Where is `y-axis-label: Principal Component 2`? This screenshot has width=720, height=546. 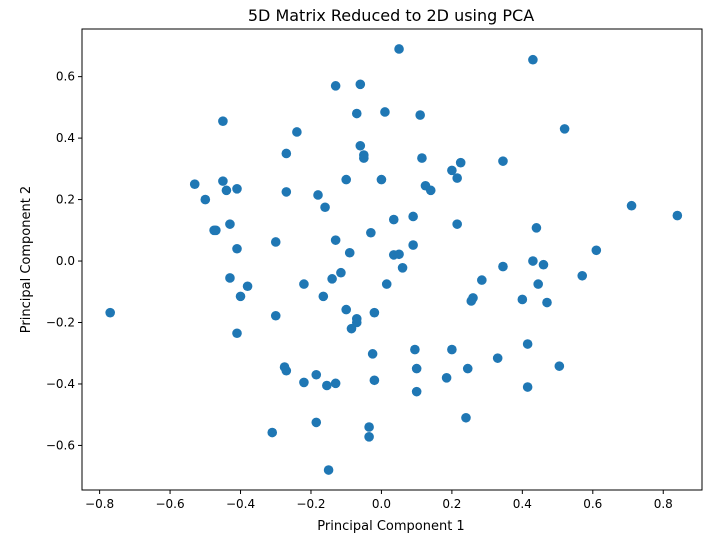 y-axis-label: Principal Component 2 is located at coordinates (26, 259).